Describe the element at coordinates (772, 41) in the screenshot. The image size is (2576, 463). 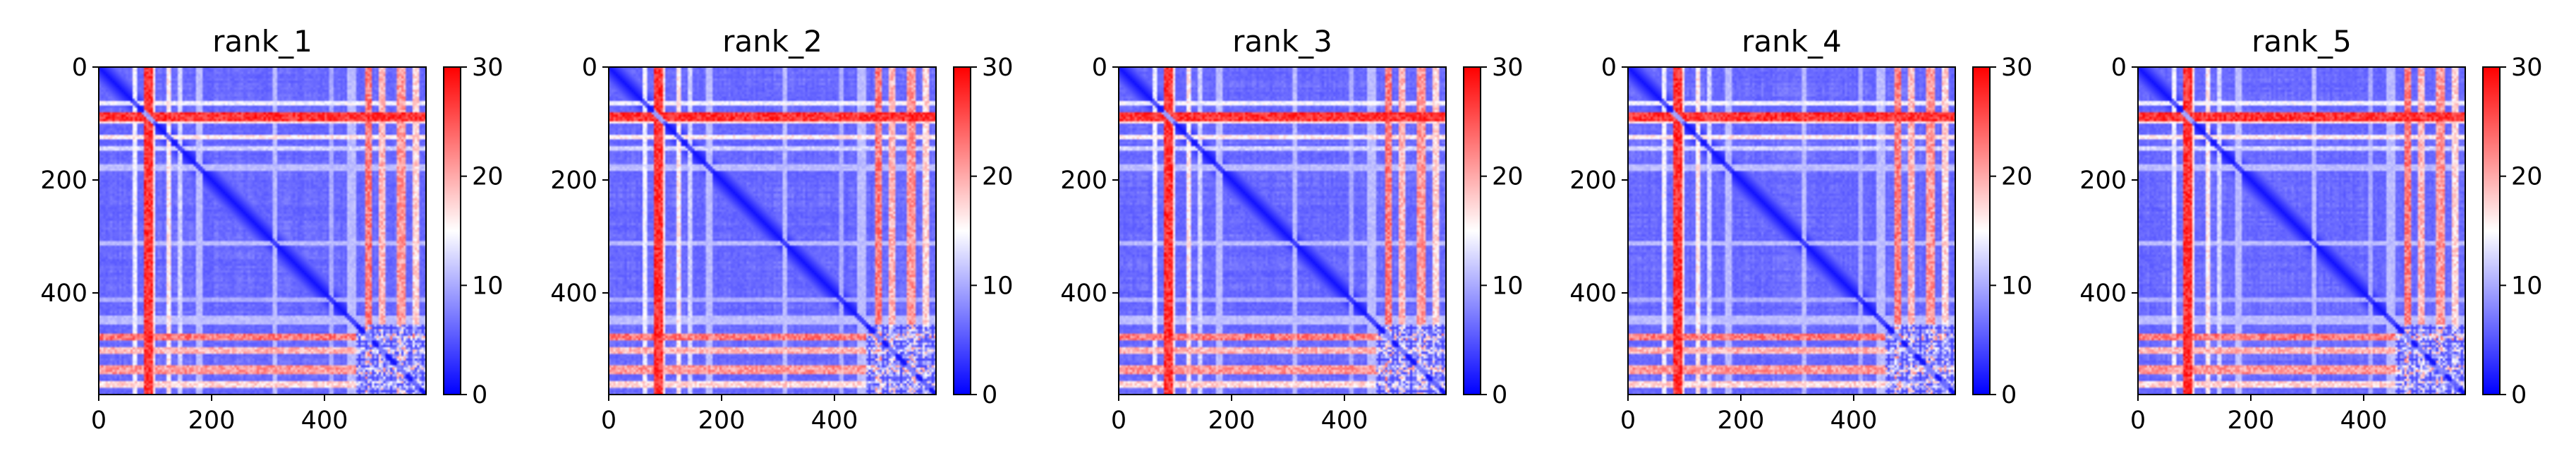
I see `panel-title: rank_2` at that location.